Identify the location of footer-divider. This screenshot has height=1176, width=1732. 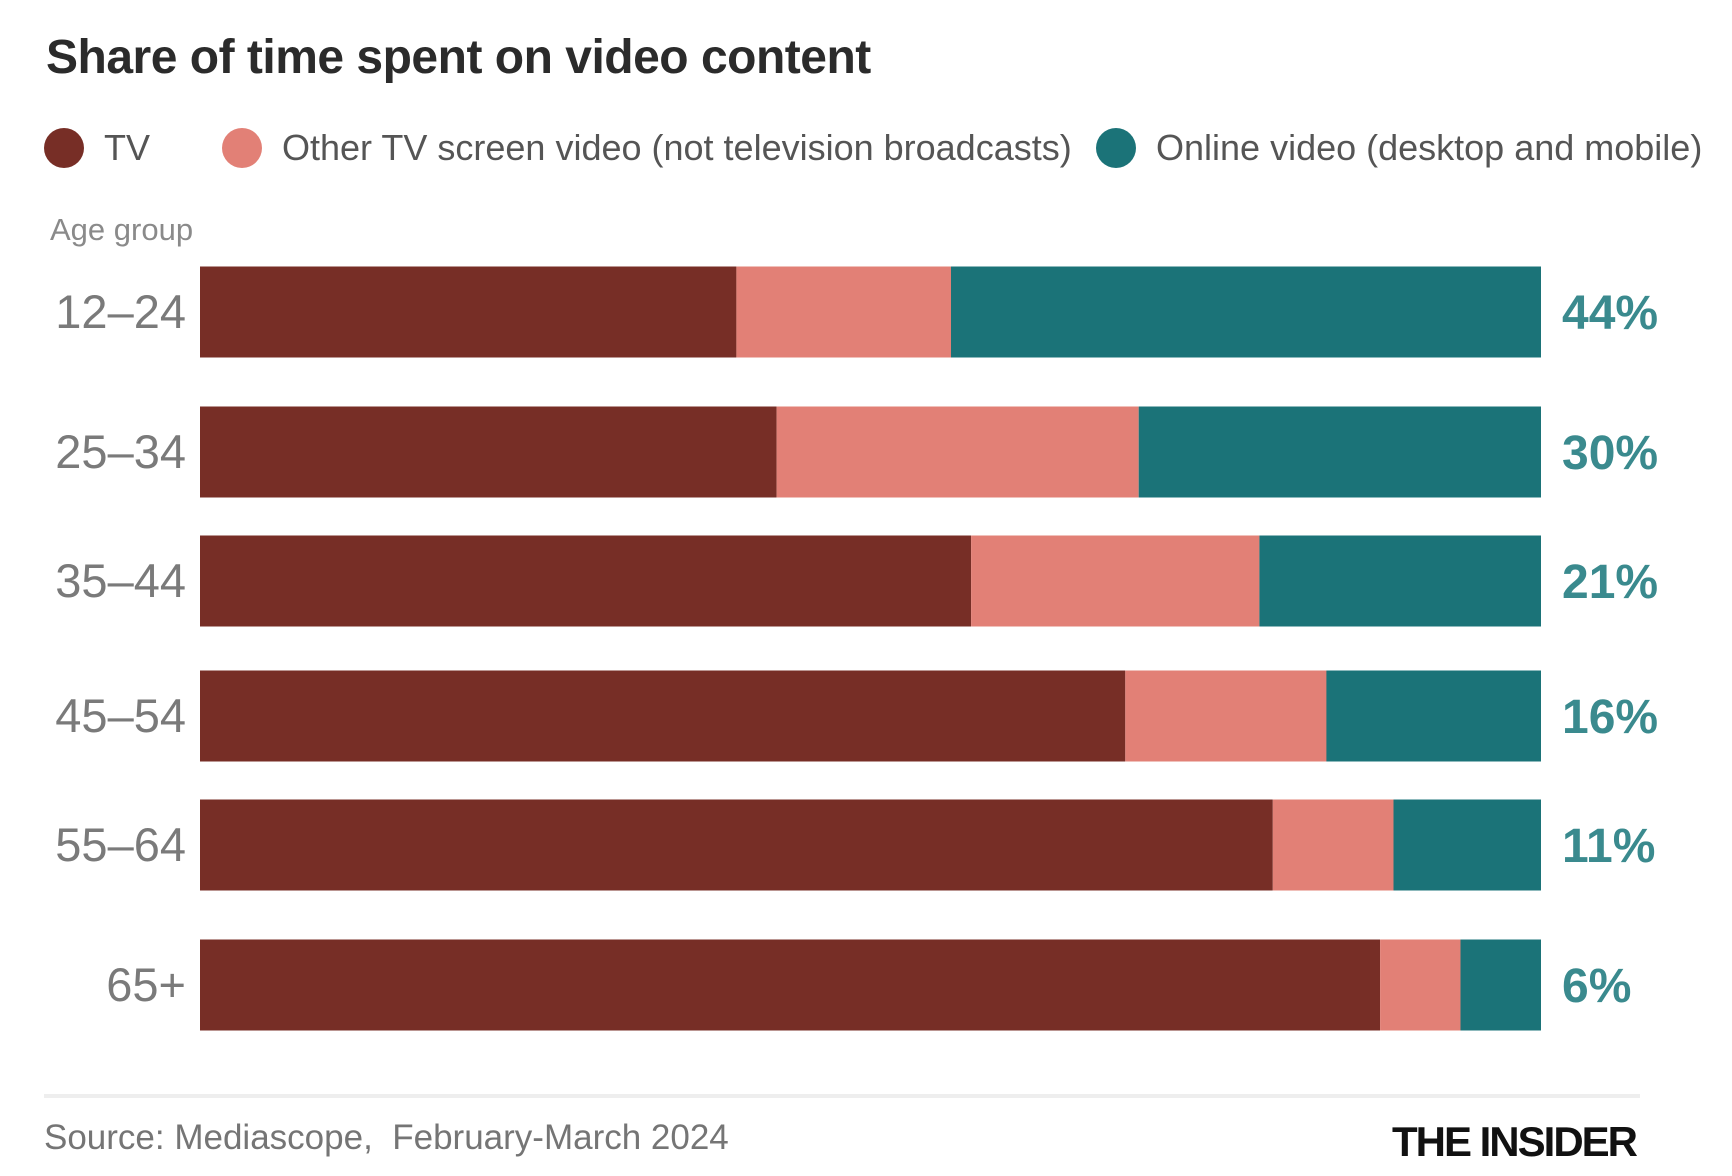
(842, 1096).